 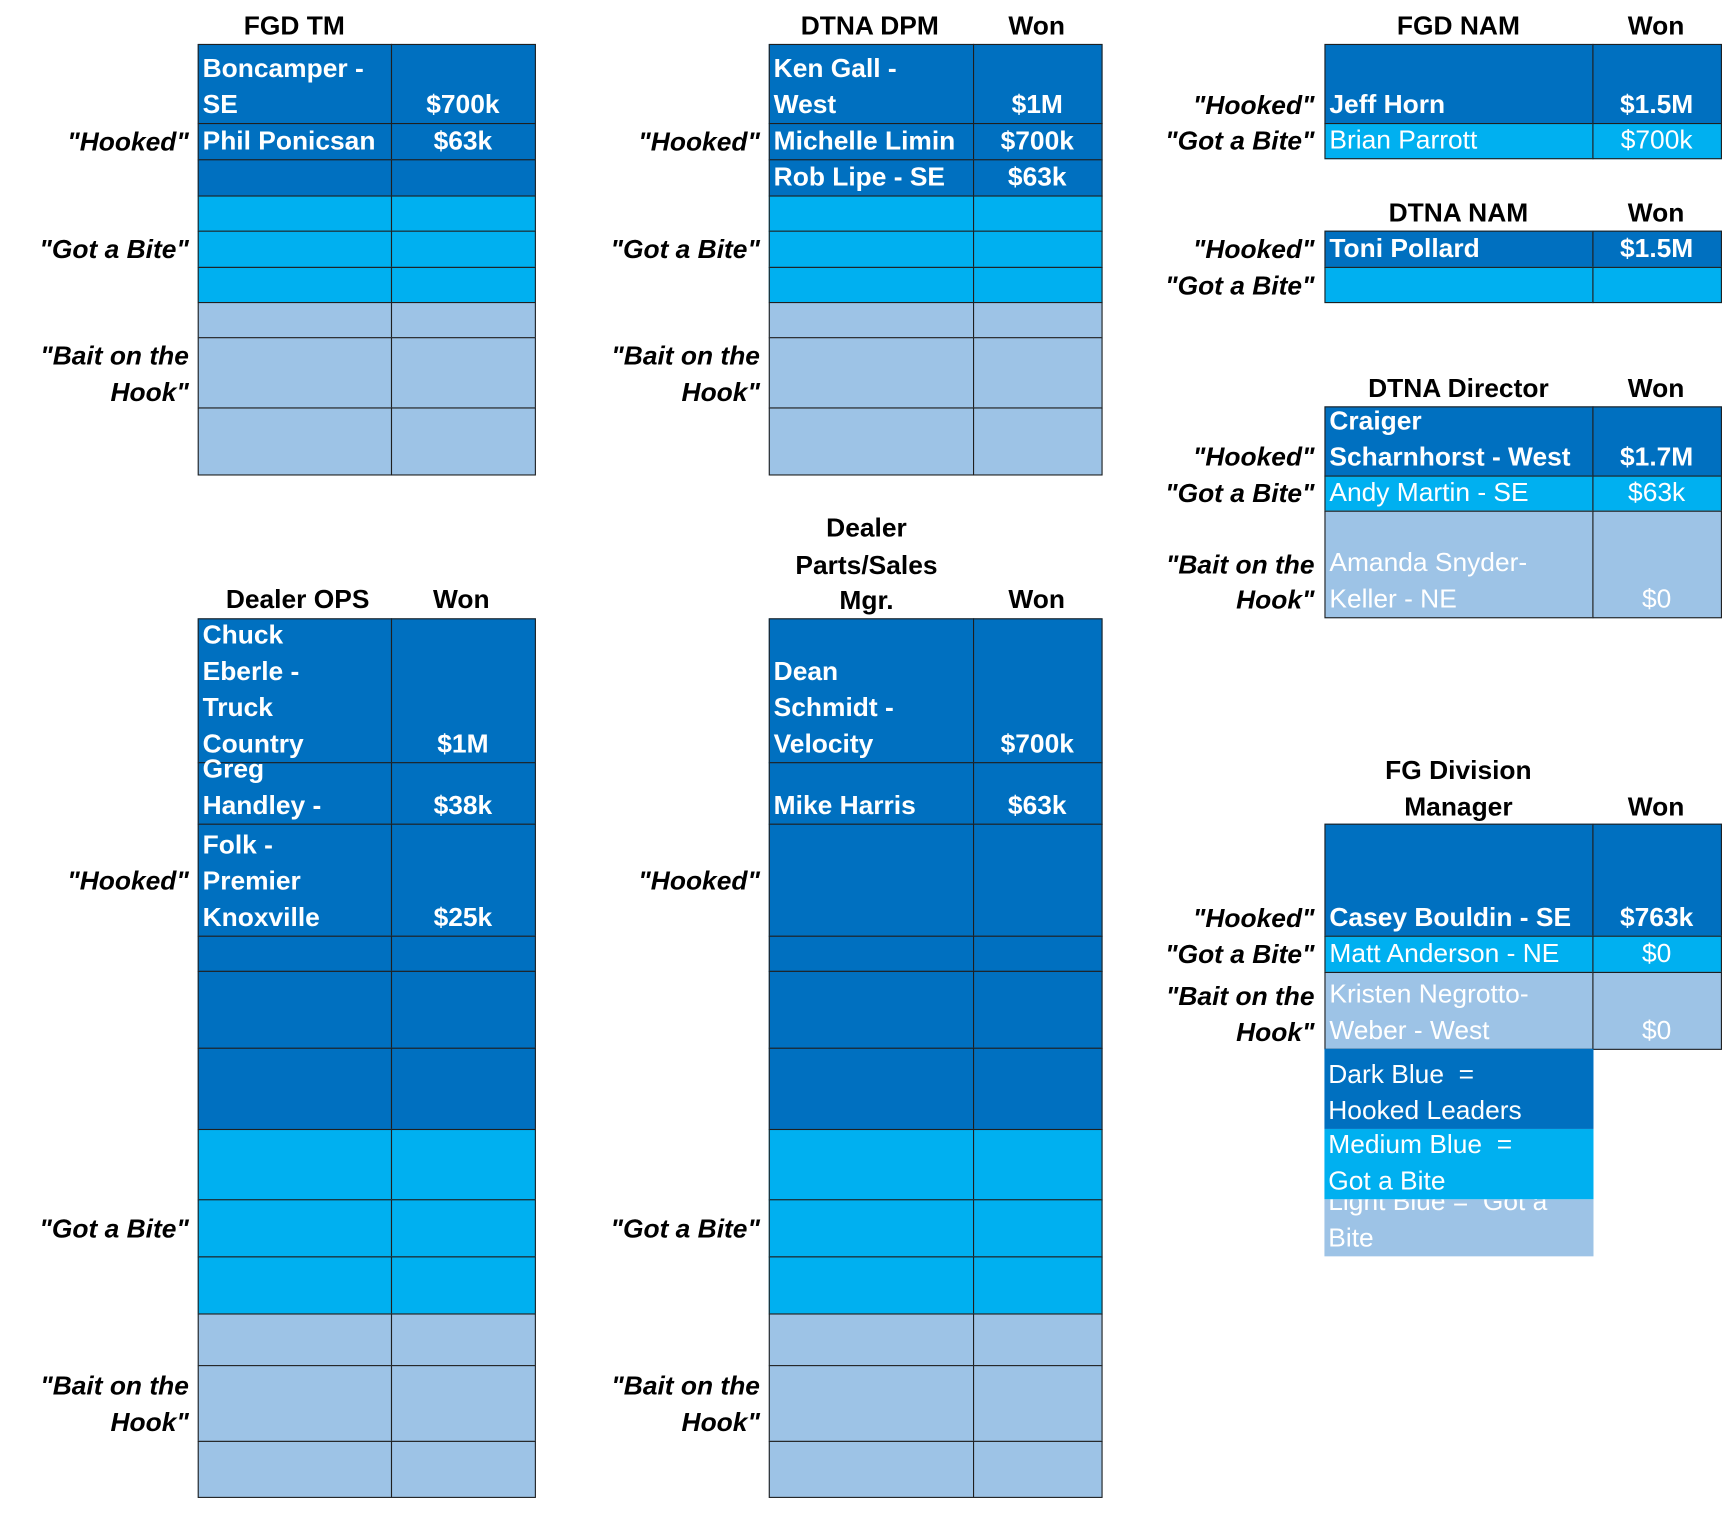 What do you see at coordinates (463, 805) in the screenshot?
I see `cell-text: $38k` at bounding box center [463, 805].